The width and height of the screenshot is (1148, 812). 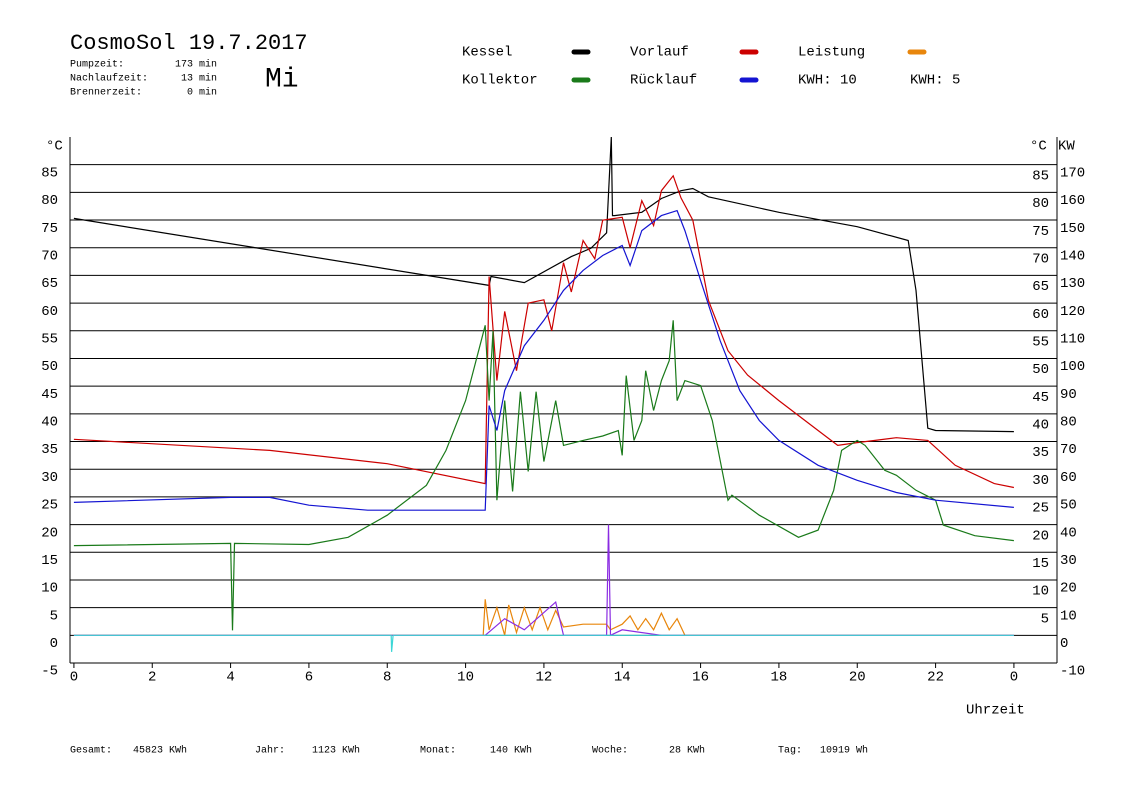 What do you see at coordinates (1040, 564) in the screenshot?
I see `y-tick-label-right: 15` at bounding box center [1040, 564].